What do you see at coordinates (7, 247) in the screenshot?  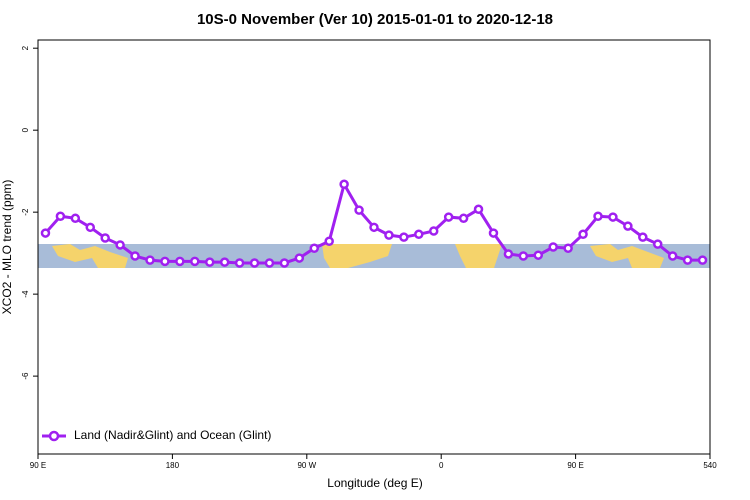 I see `y-axis-label: XCO2 - MLO trend (ppm)` at bounding box center [7, 247].